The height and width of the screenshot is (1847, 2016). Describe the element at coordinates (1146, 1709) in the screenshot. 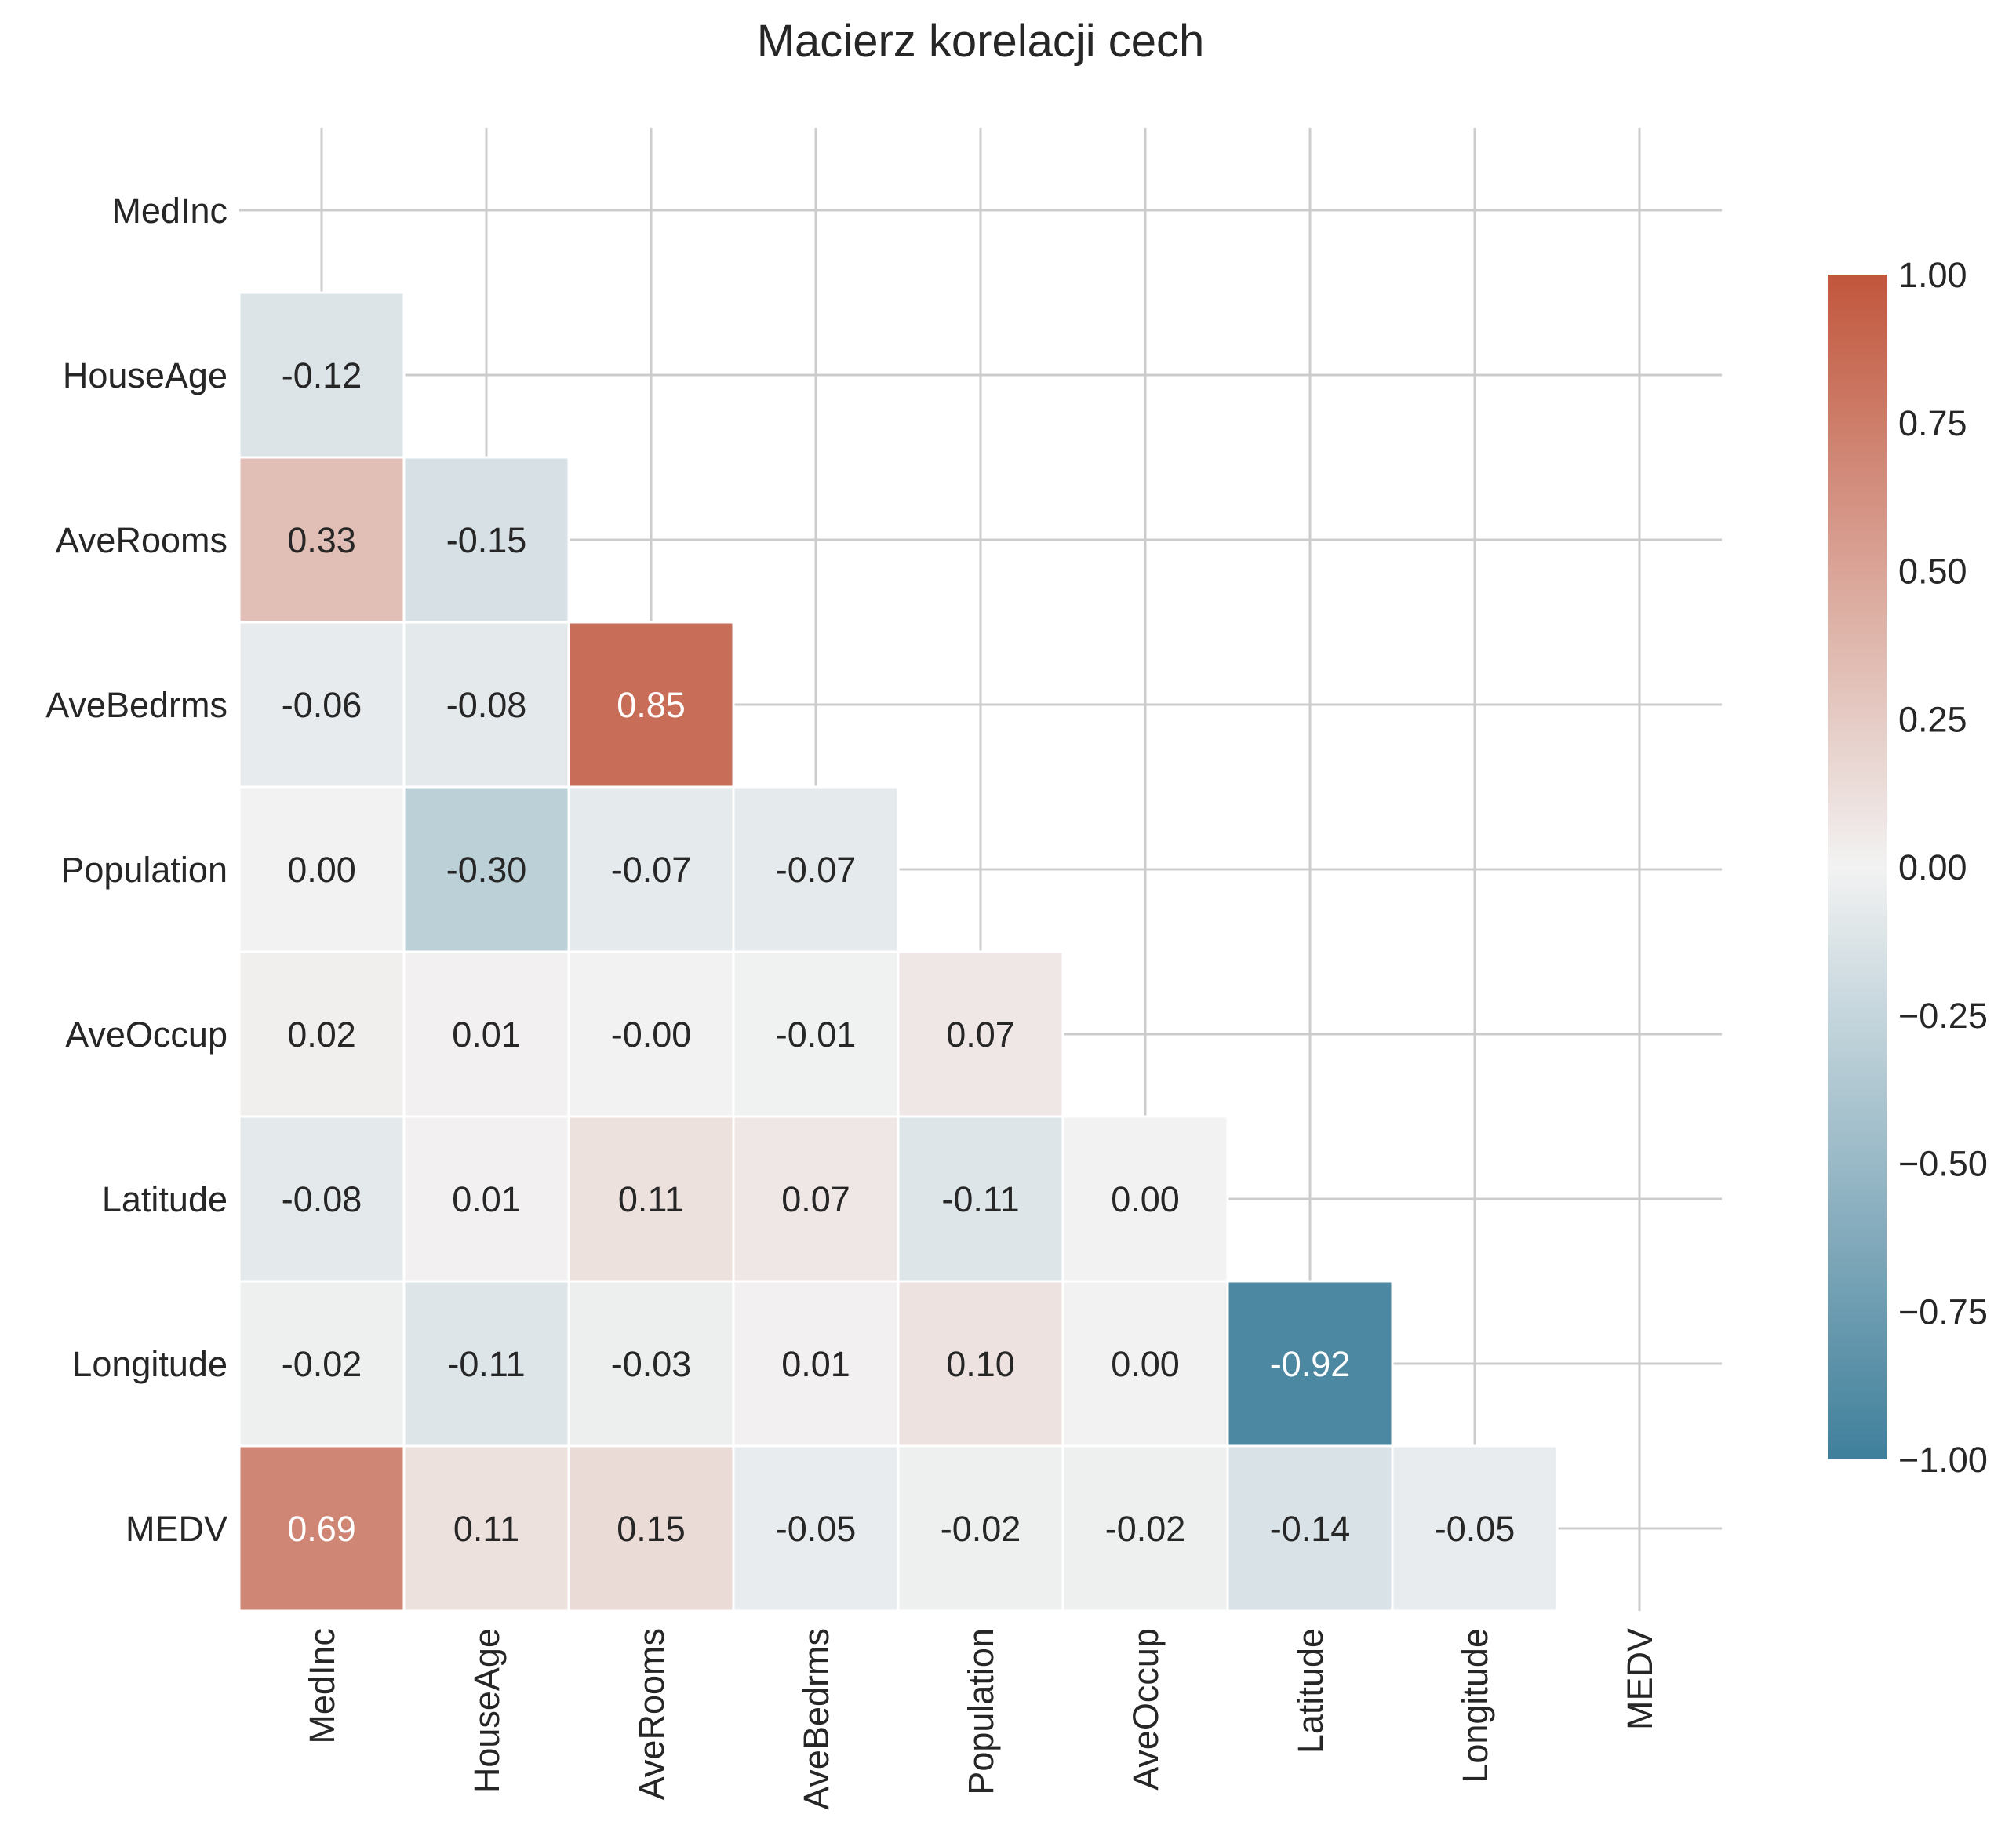

I see `x-tick-label-aveoccup: AveOccup` at that location.